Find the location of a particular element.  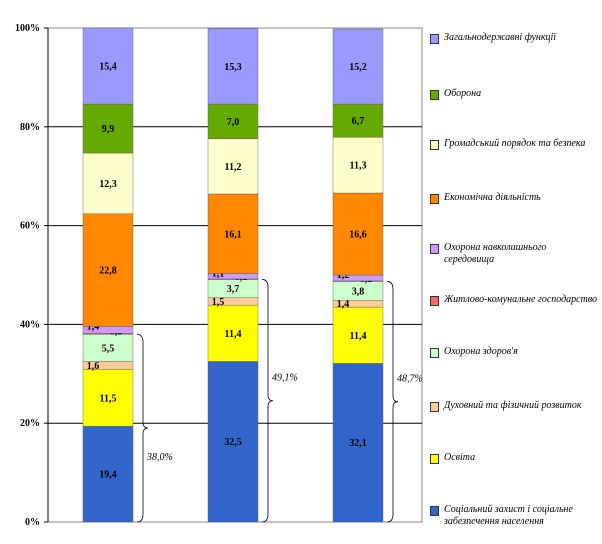

segment-value-label: 16,1 is located at coordinates (233, 234).